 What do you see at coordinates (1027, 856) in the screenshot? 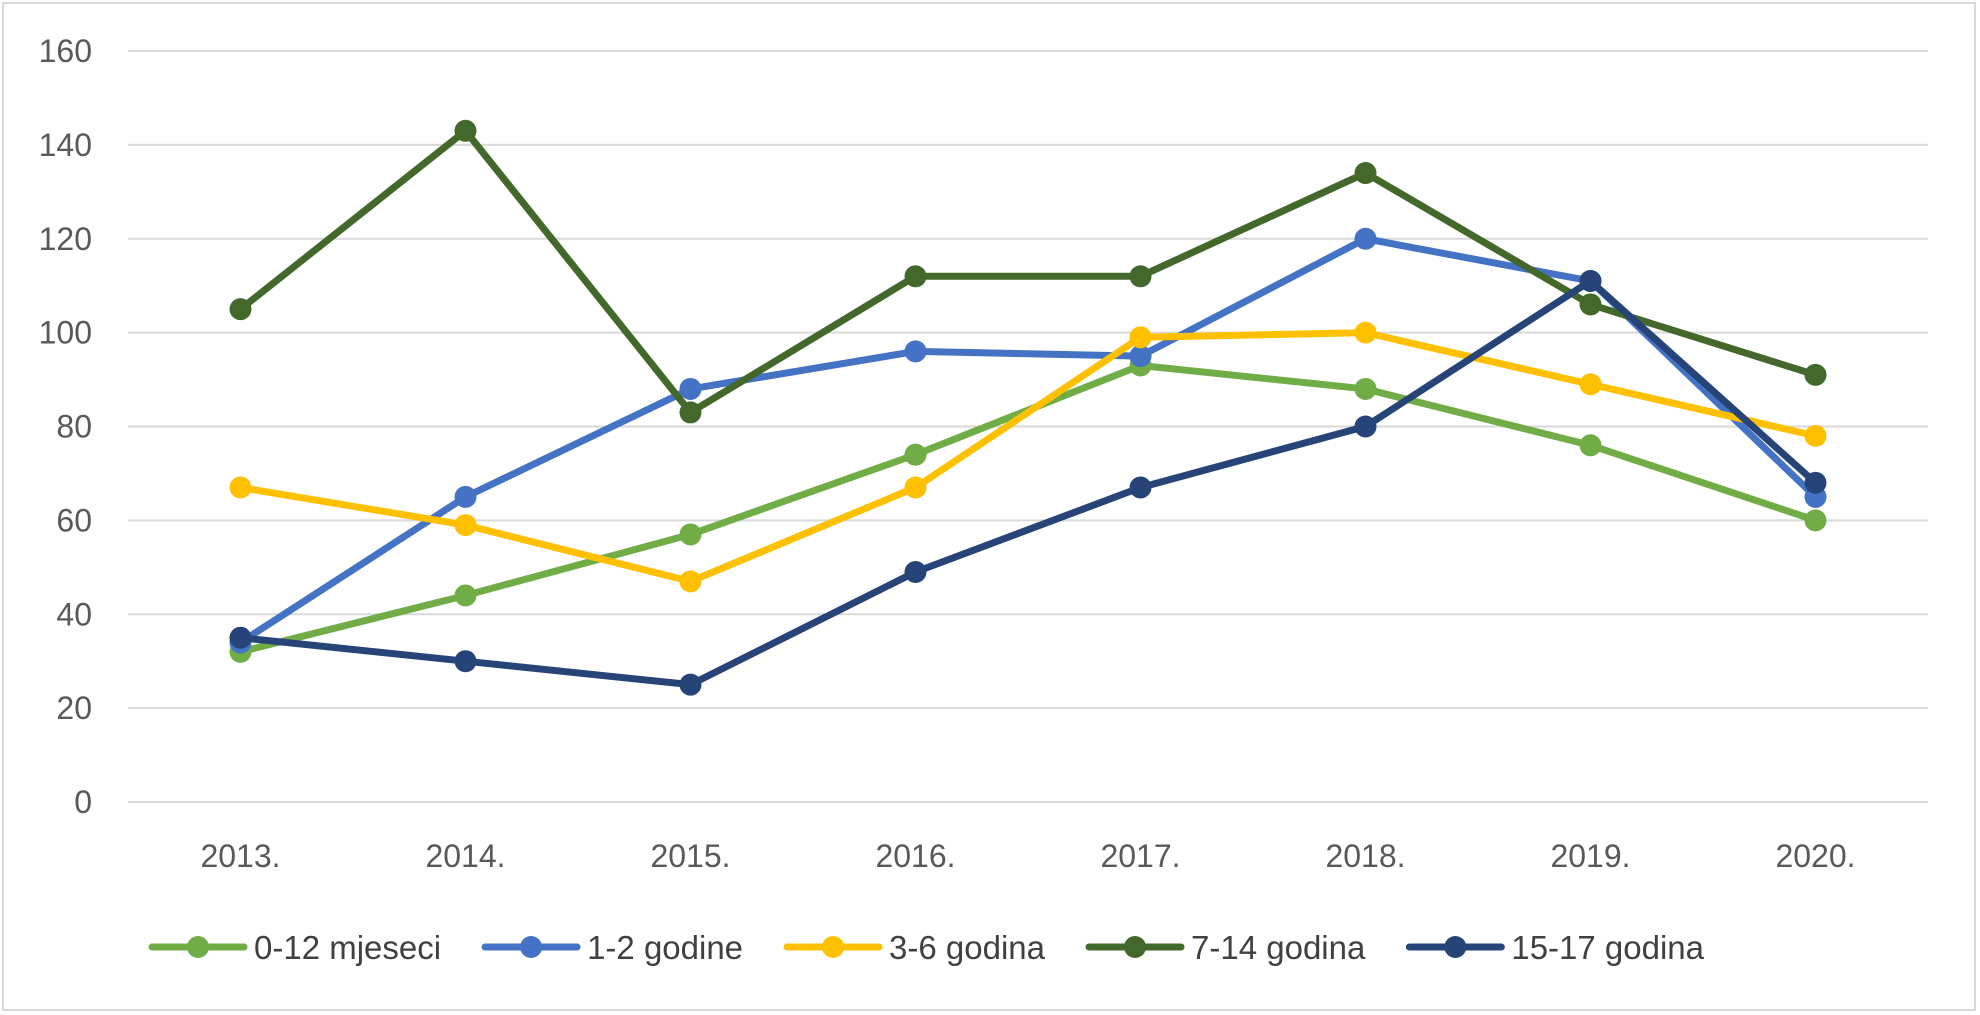
I see `x-axis: 2013. 2014. 2015. 2016. 2017. 2018. 2019. 2020.` at bounding box center [1027, 856].